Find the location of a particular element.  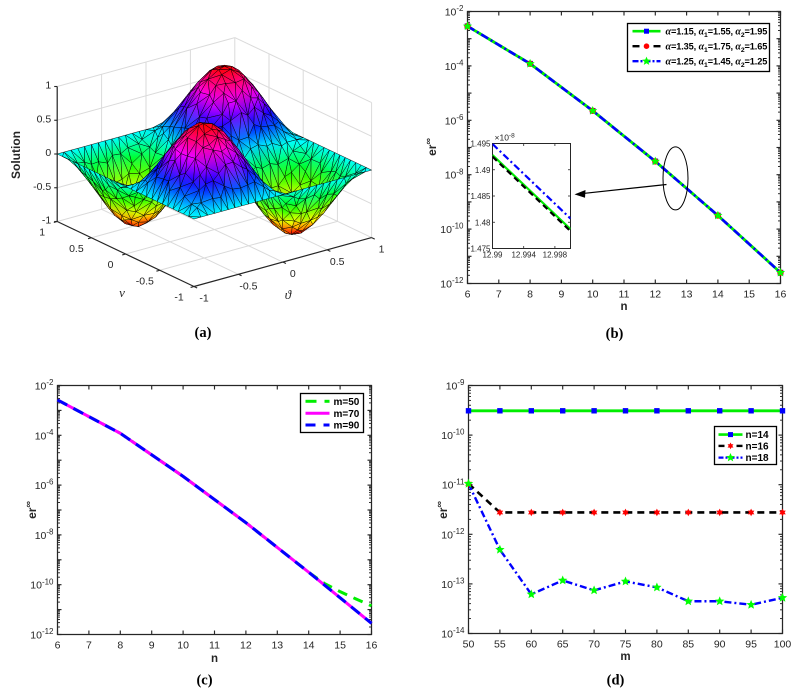

svg-text: m=70 is located at coordinates (347, 414).